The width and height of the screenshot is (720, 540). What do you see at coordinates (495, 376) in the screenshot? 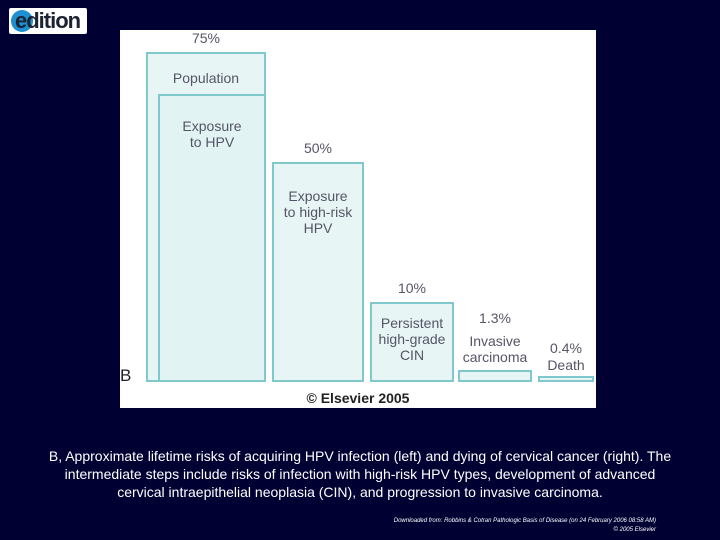
I see `bar-invasive-carcinoma` at bounding box center [495, 376].